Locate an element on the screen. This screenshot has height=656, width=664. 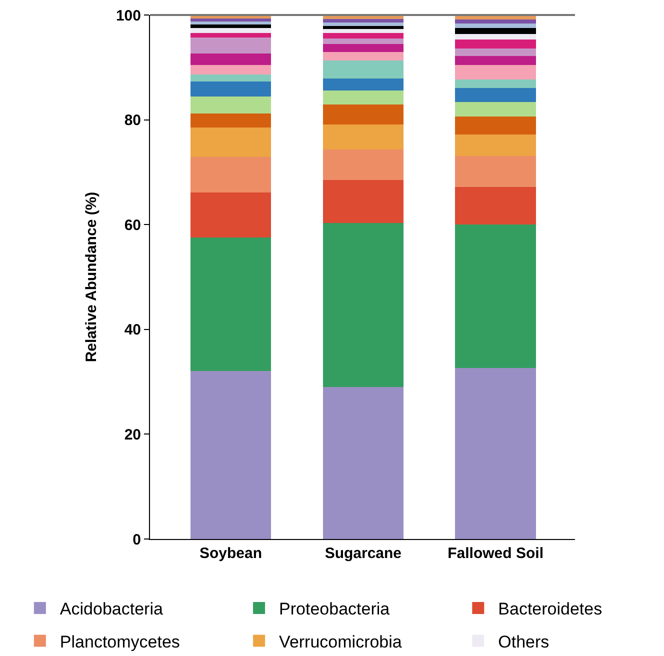
y-tick-label: 0 is located at coordinates (136, 539).